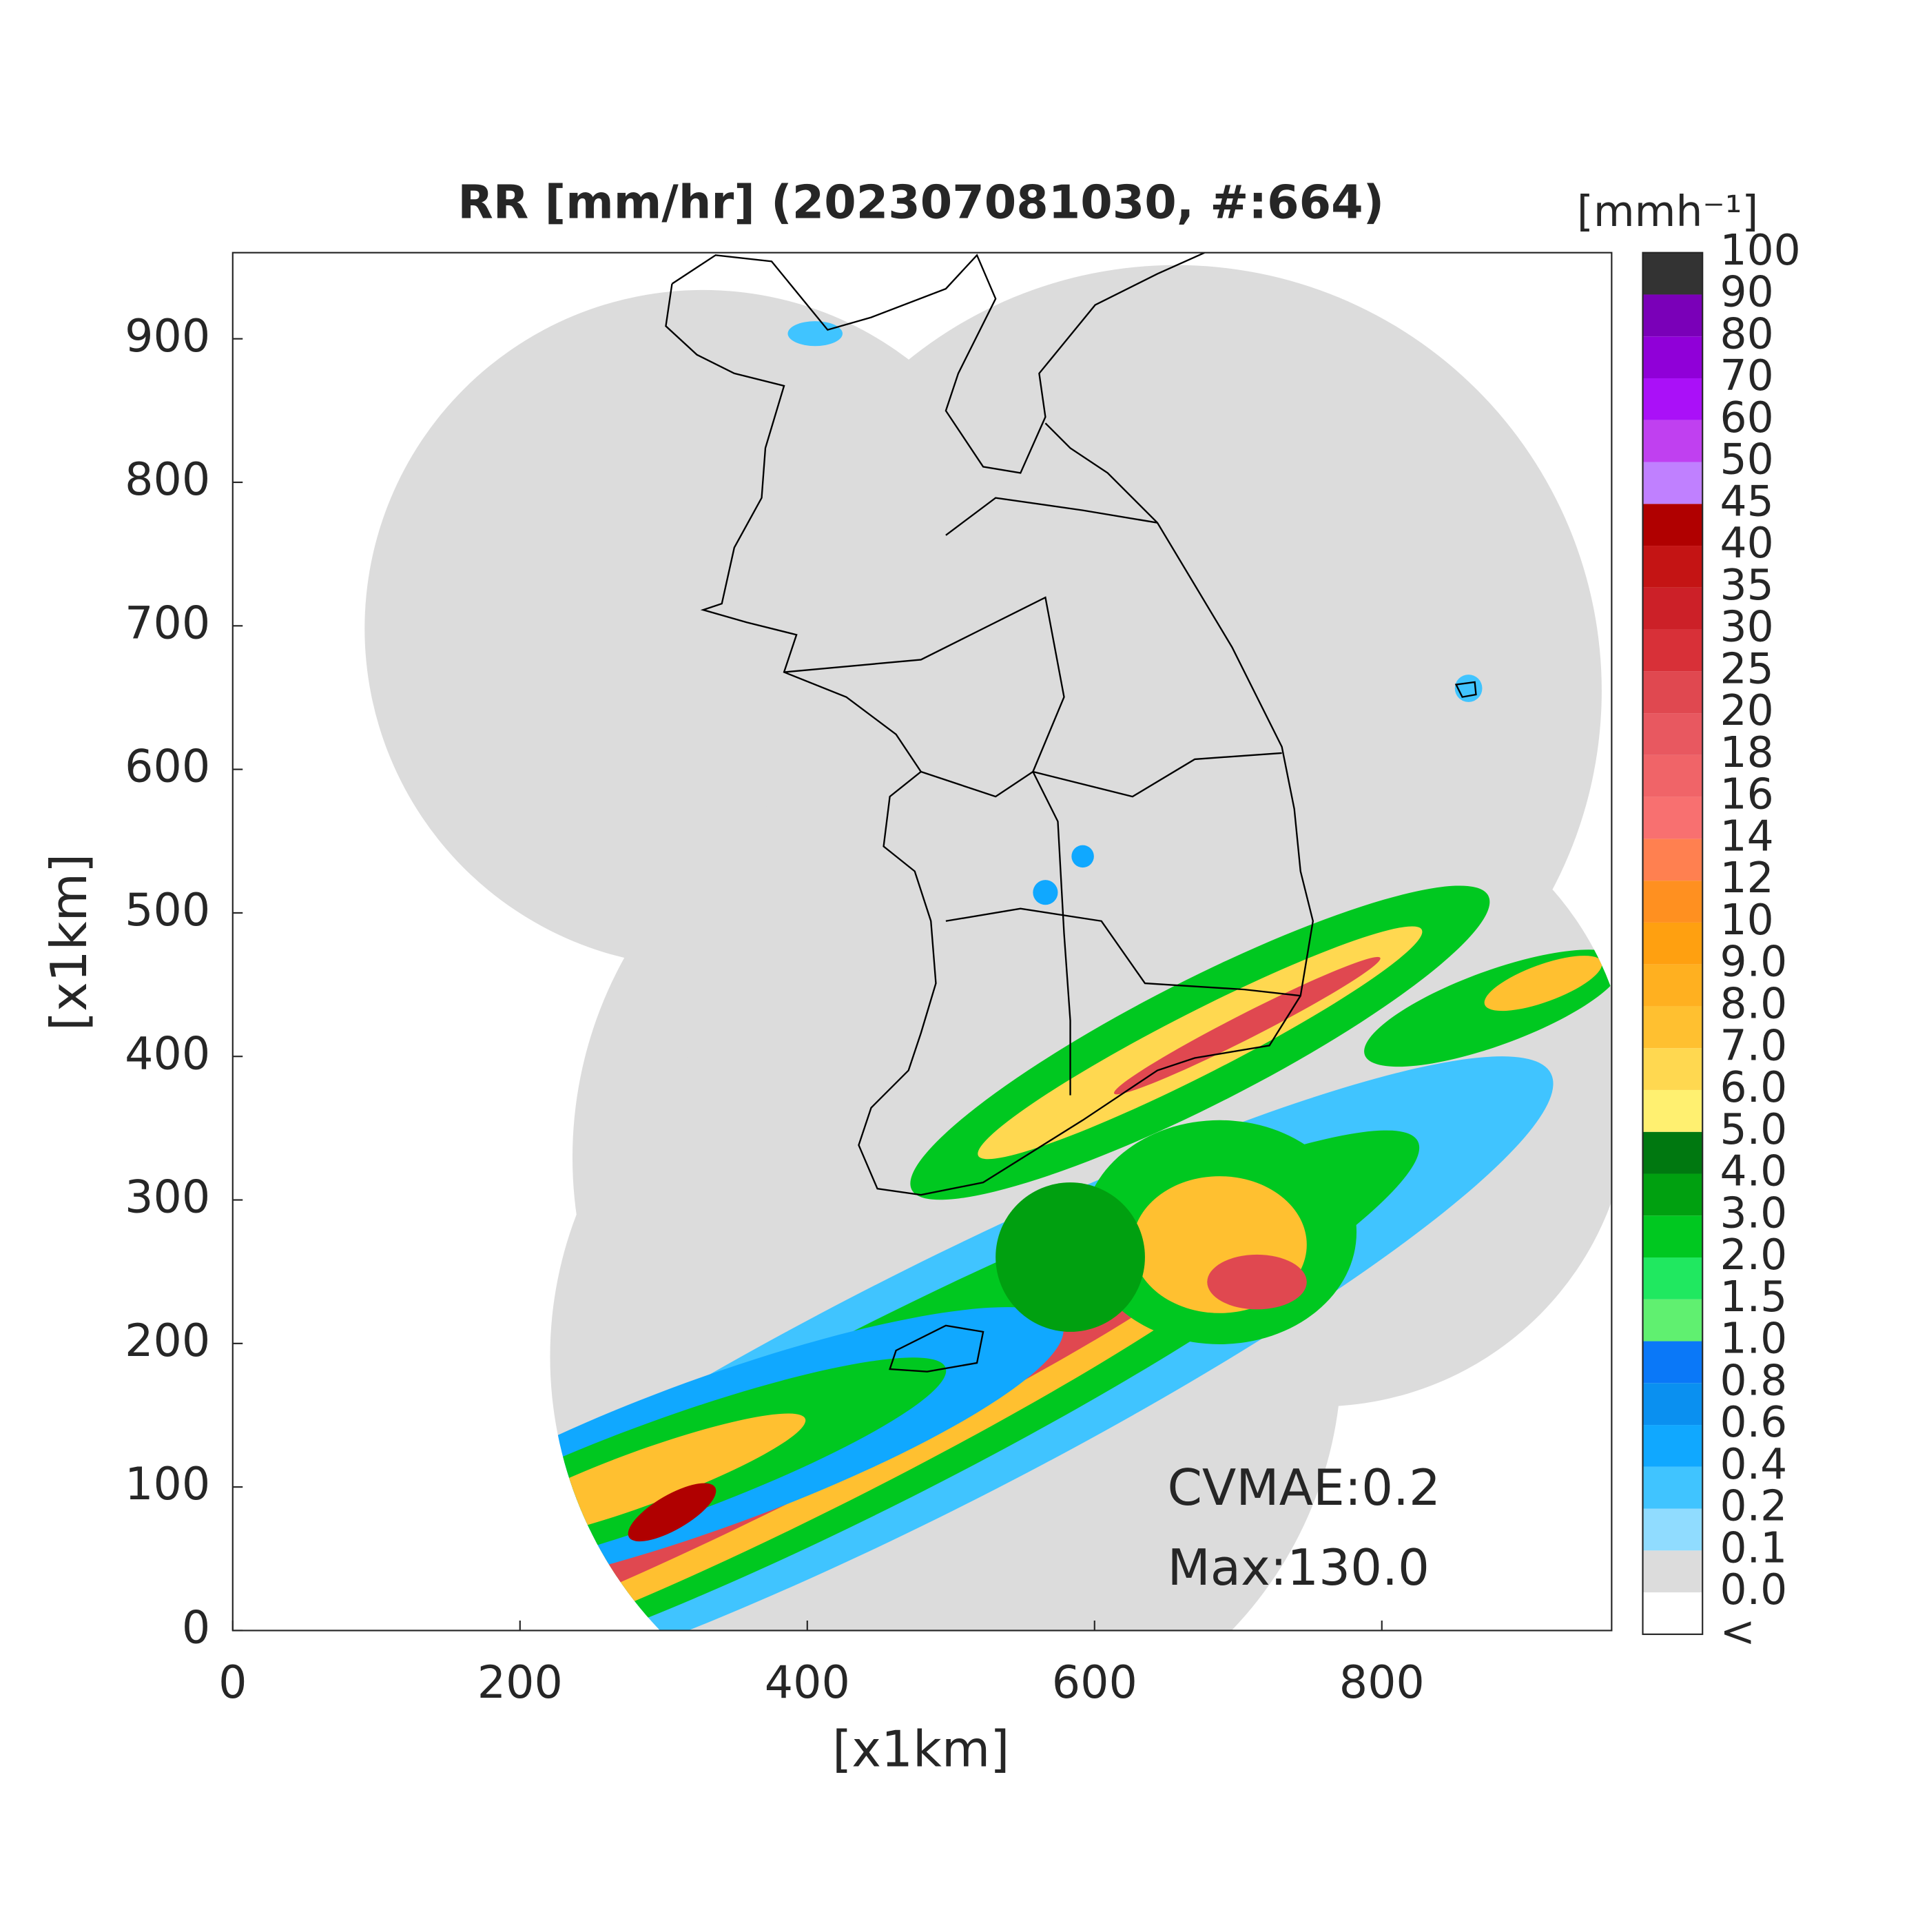 The width and height of the screenshot is (1929, 1932). I want to click on colorbar-tick-label: 80, so click(1747, 333).